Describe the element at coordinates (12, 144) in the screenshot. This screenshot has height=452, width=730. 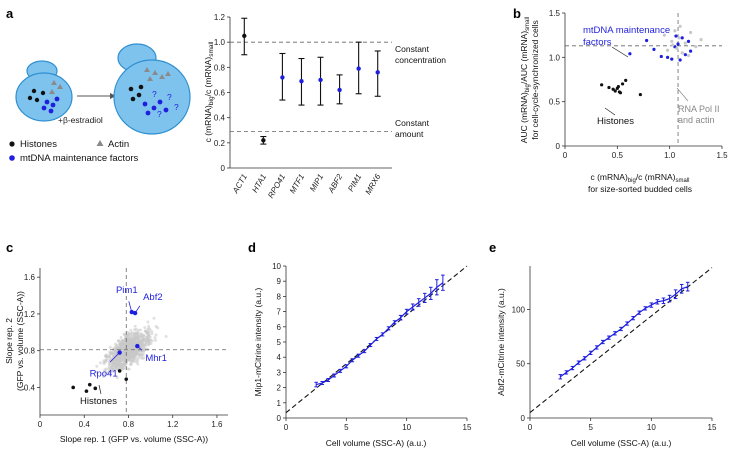
I see `legend-histones-marker` at that location.